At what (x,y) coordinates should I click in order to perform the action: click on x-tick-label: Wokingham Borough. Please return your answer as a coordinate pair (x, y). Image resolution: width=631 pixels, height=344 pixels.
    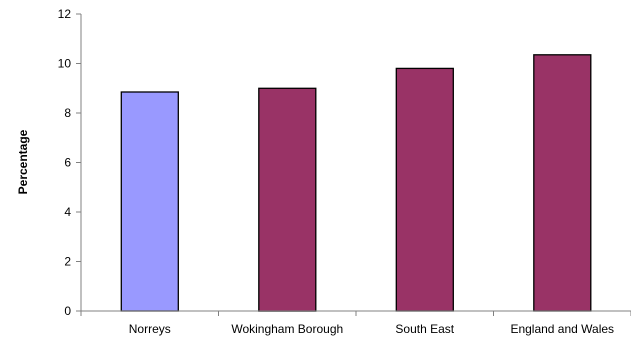
    Looking at the image, I should click on (287, 329).